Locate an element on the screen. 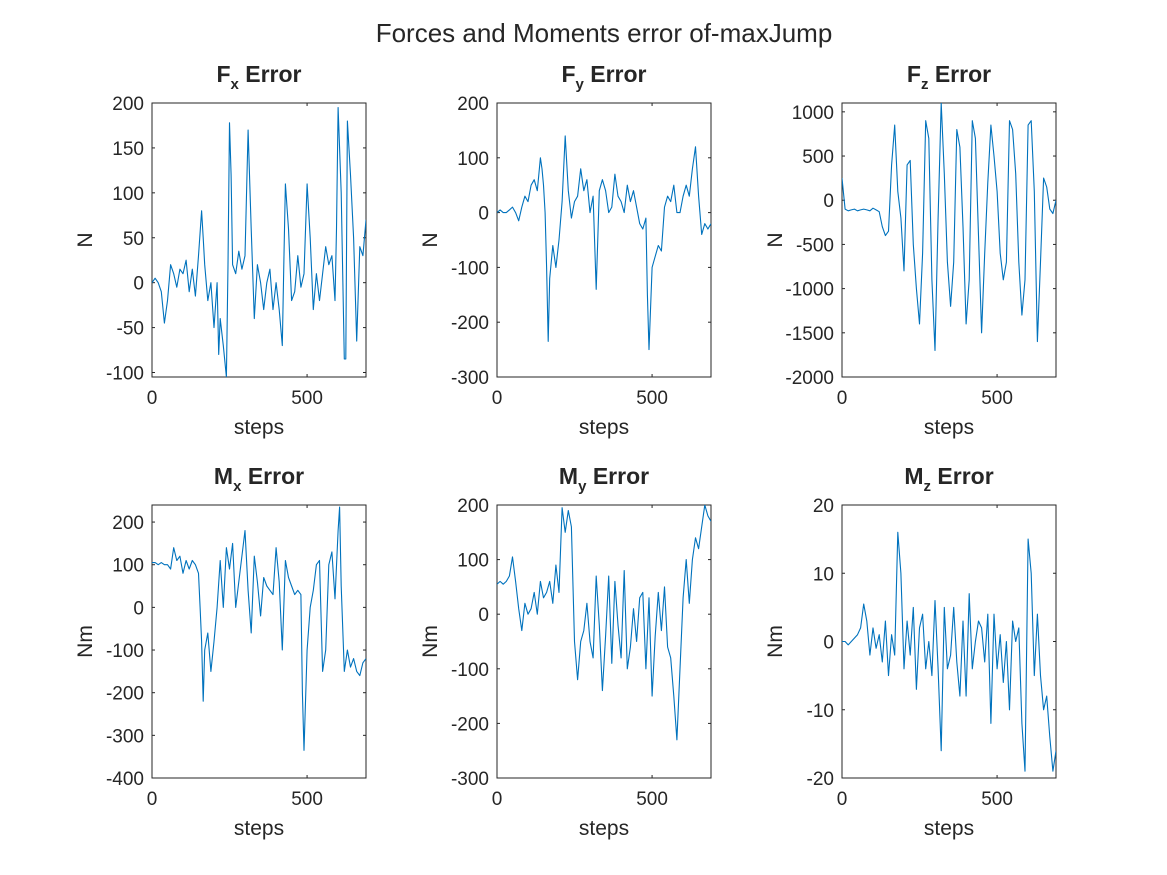 The width and height of the screenshot is (1167, 875). plot-area-mx is located at coordinates (259, 641).